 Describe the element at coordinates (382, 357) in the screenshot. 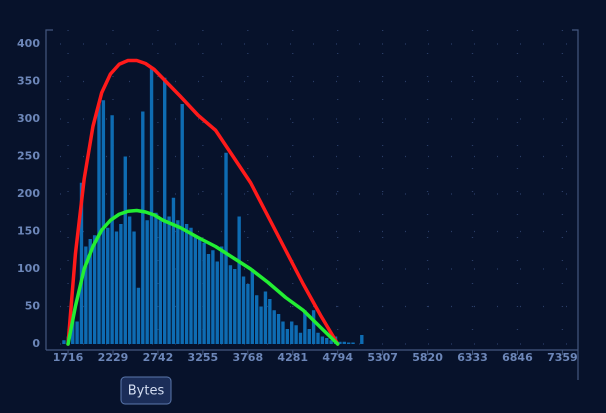

I see `x-tick-label: 5307` at that location.